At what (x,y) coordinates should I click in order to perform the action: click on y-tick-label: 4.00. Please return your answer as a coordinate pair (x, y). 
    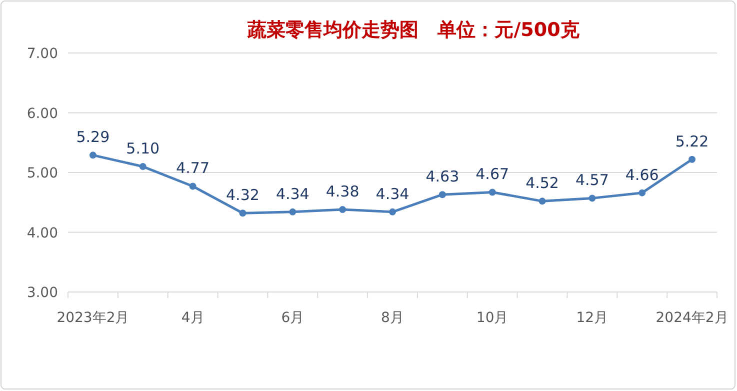
    Looking at the image, I should click on (42, 233).